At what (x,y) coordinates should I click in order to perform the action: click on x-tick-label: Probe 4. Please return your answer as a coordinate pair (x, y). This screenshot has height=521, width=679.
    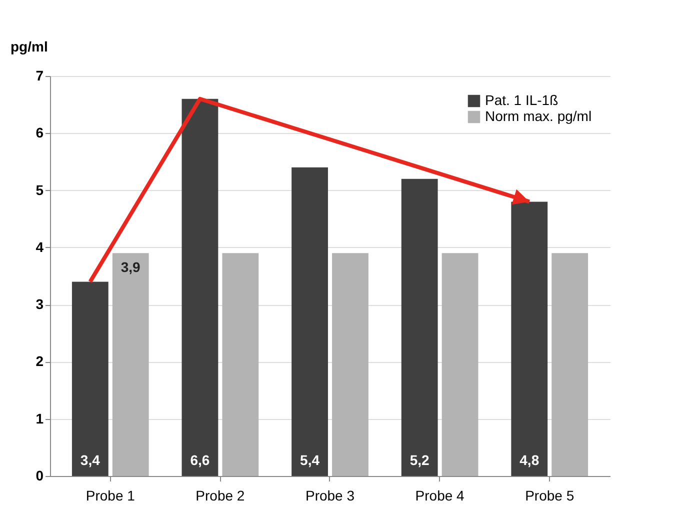
    Looking at the image, I should click on (440, 496).